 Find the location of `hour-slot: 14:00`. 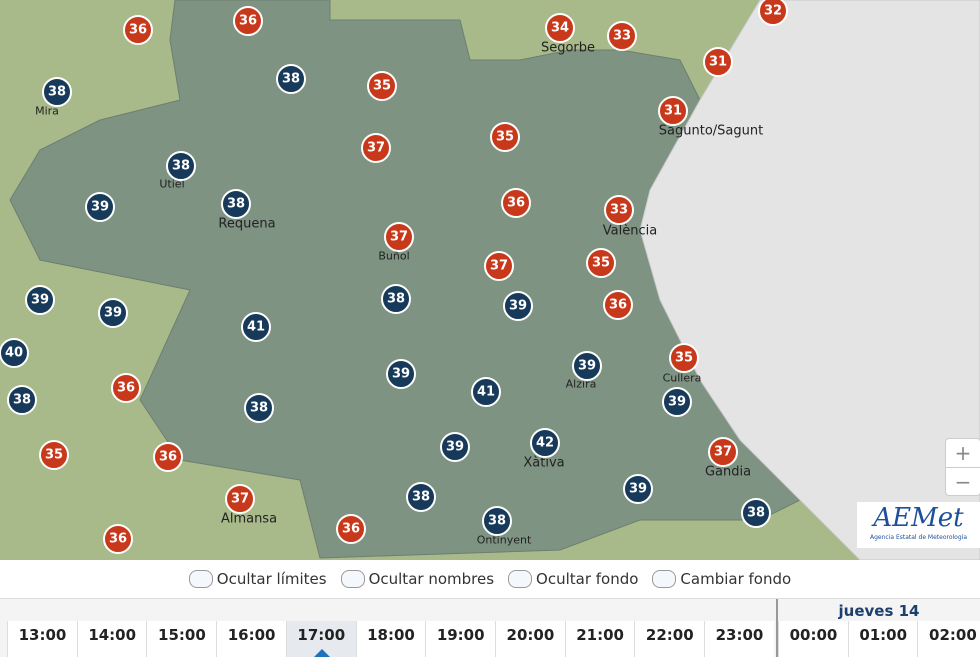

hour-slot: 14:00 is located at coordinates (111, 639).